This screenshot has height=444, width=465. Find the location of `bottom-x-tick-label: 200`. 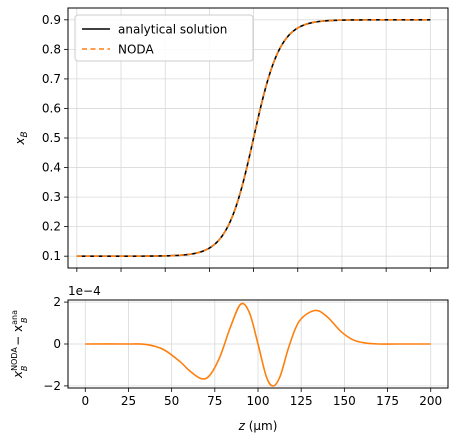

bottom-x-tick-label: 200 is located at coordinates (430, 401).